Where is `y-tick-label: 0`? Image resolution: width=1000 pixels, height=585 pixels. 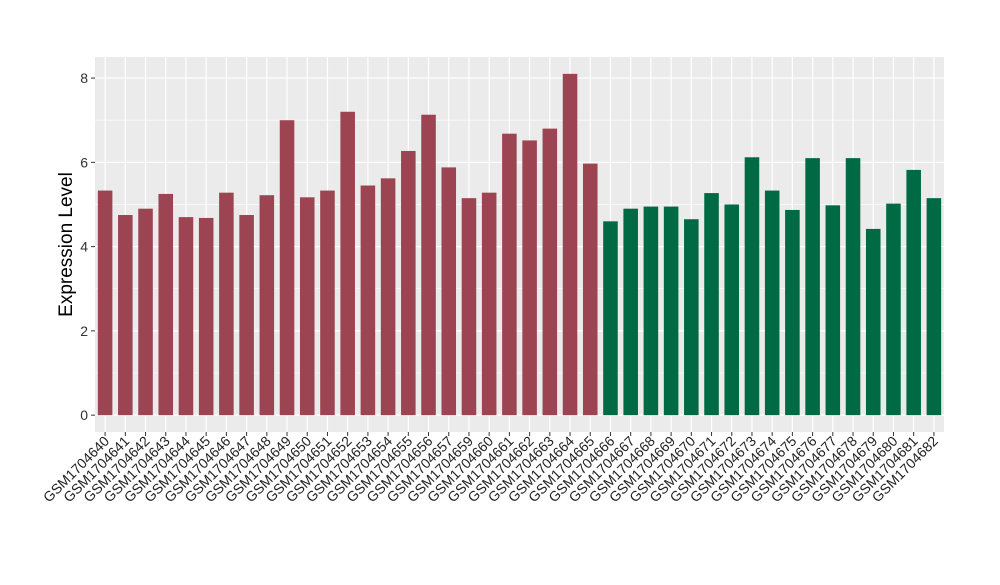 y-tick-label: 0 is located at coordinates (84, 415).